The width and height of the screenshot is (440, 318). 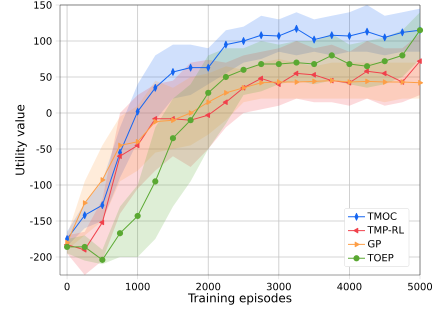 I want to click on x-axis-title: Training episodes, so click(x=240, y=299).